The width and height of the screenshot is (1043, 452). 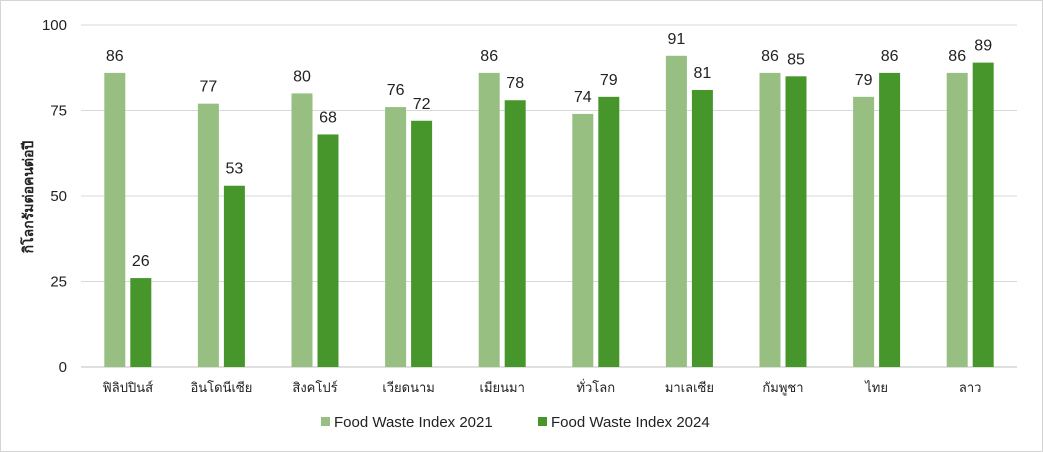 What do you see at coordinates (221, 388) in the screenshot?
I see `x-category-label: อินโดนีเซีย` at bounding box center [221, 388].